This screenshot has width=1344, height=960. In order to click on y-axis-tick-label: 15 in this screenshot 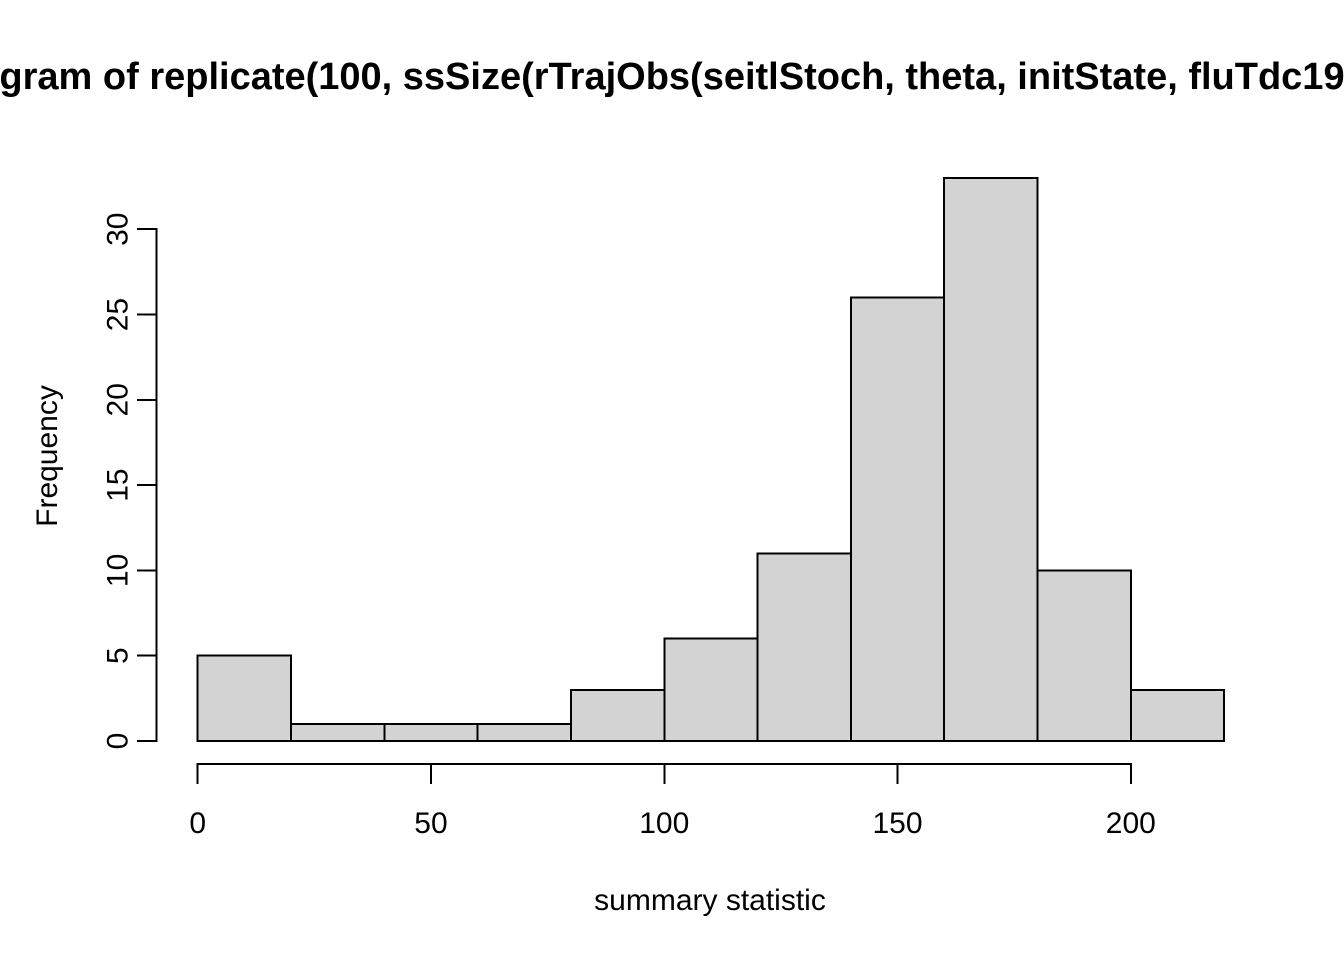, I will do `click(118, 484)`.